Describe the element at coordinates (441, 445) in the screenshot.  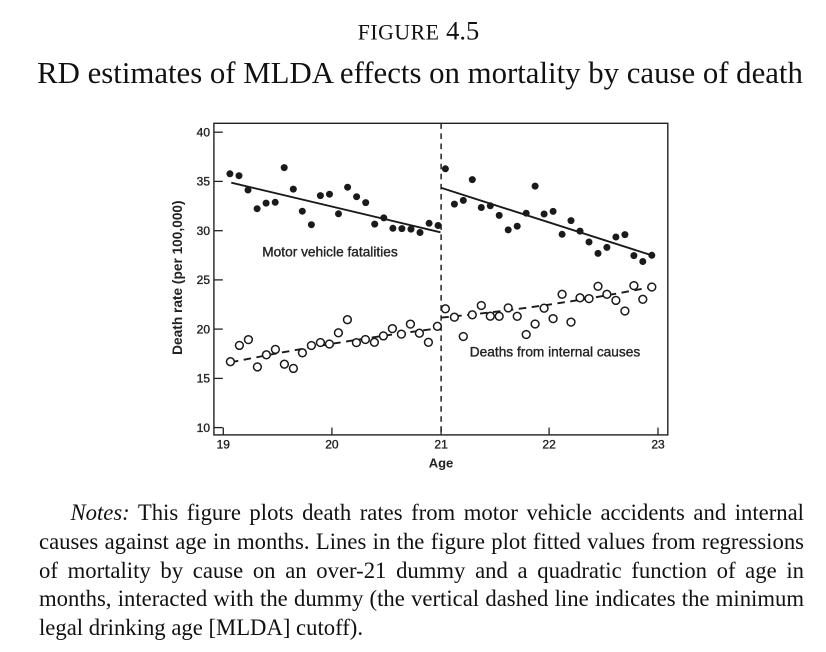
I see `svg-text: 21` at that location.